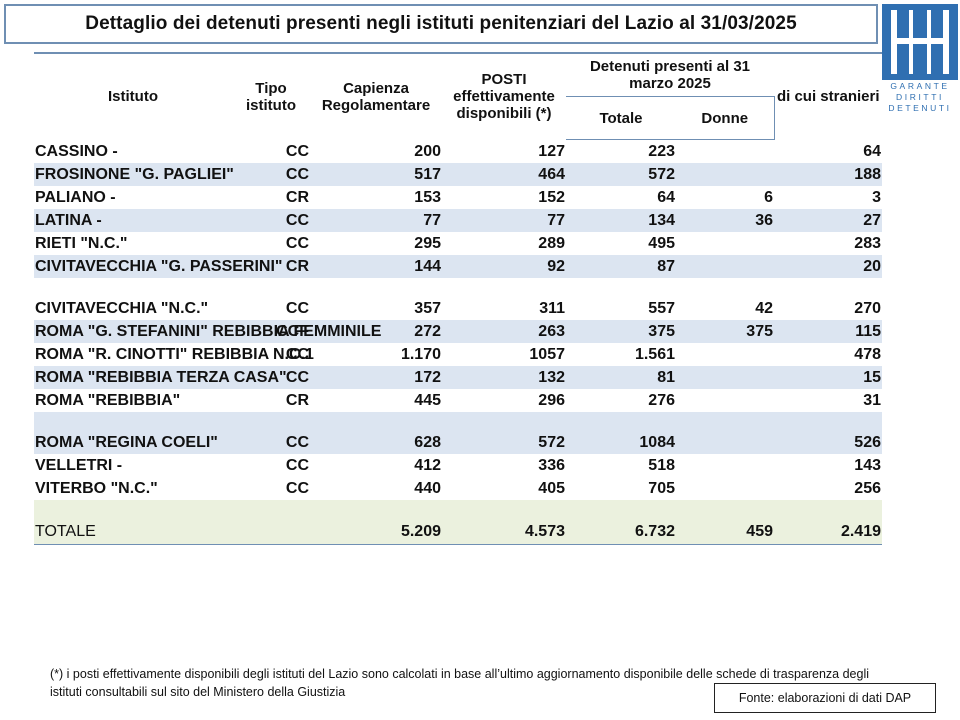 This screenshot has width=960, height=720. Describe the element at coordinates (621, 331) in the screenshot. I see `cell-totale: 375` at that location.